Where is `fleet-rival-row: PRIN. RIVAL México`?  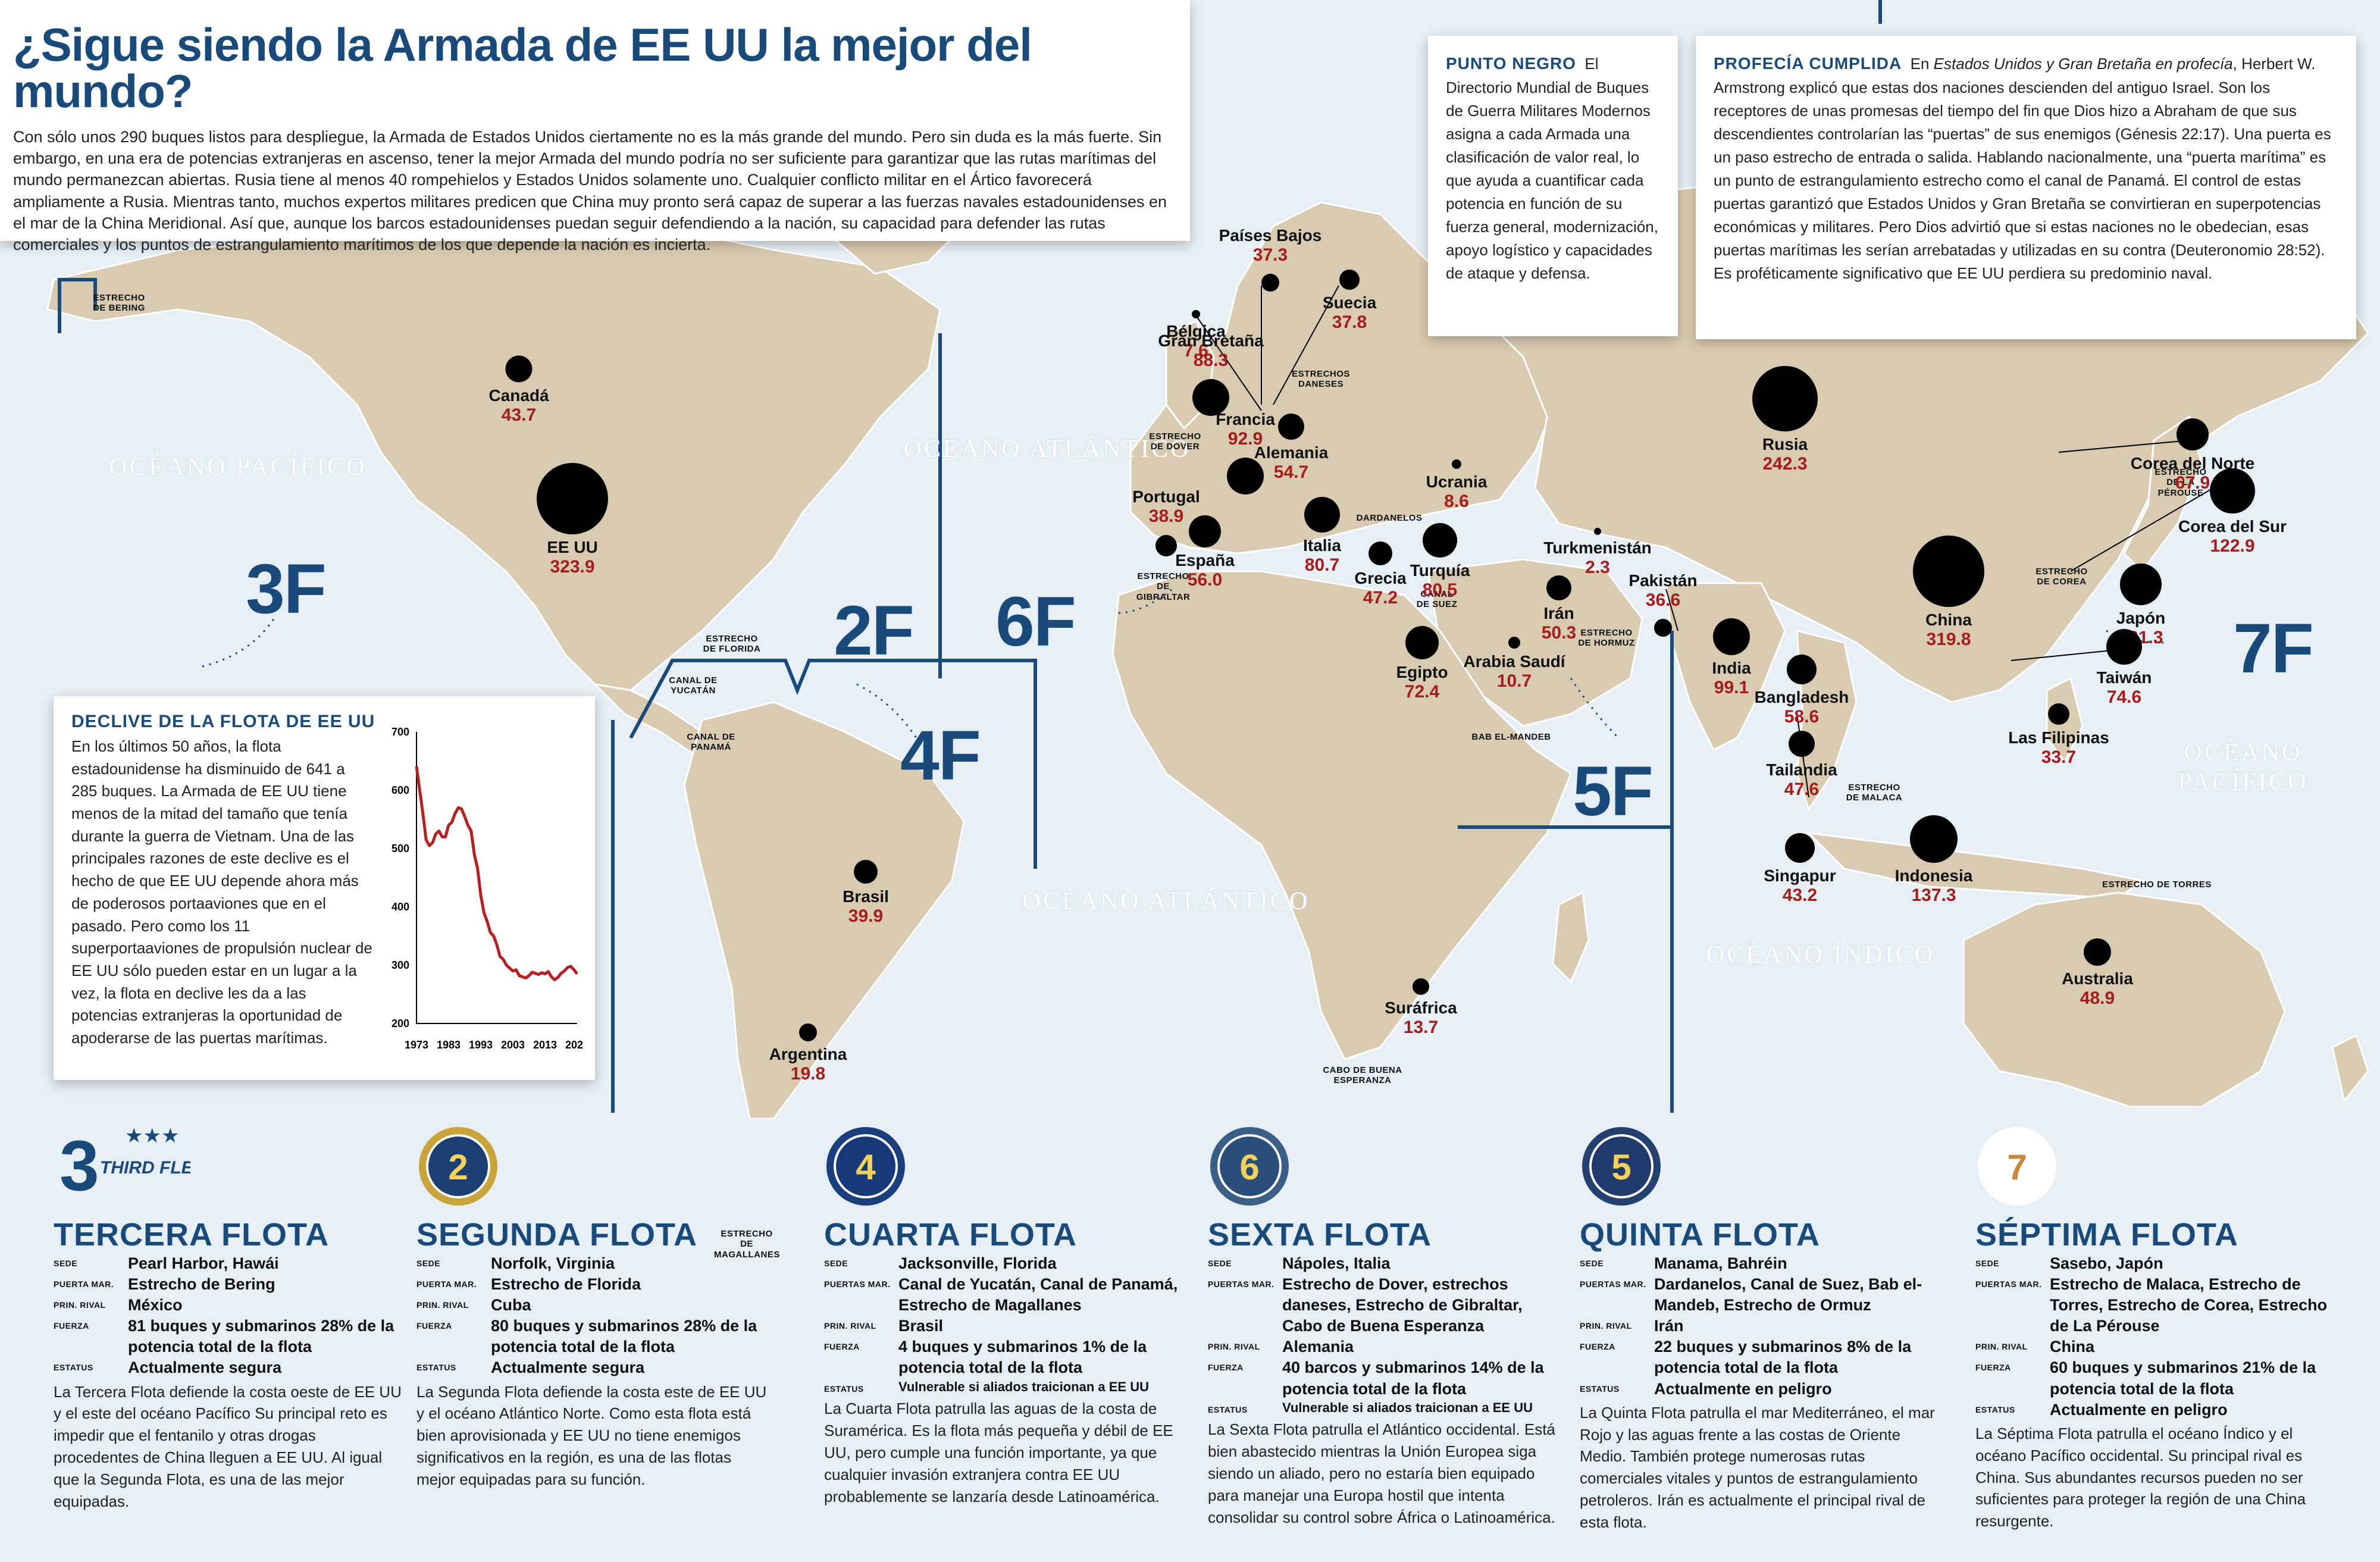 fleet-rival-row: PRIN. RIVAL México is located at coordinates (229, 1305).